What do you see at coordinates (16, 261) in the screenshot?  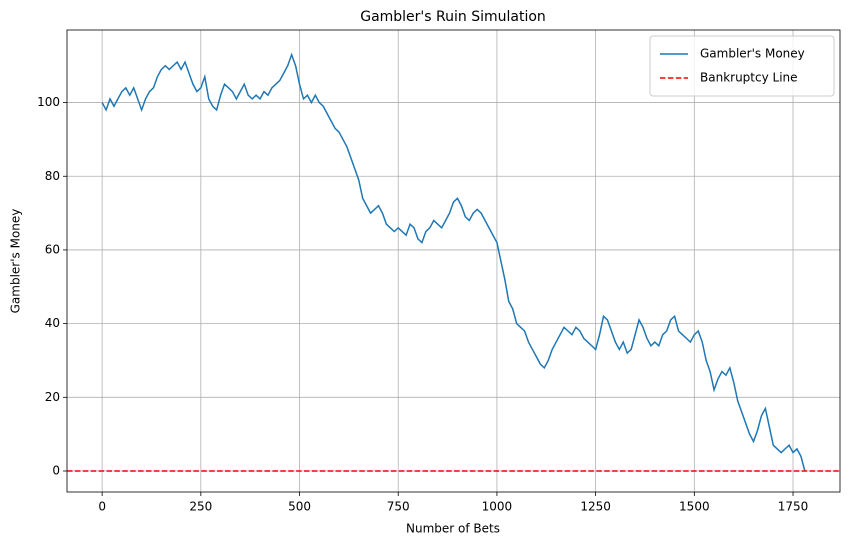 I see `y-axis-label: Gambler's Money` at bounding box center [16, 261].